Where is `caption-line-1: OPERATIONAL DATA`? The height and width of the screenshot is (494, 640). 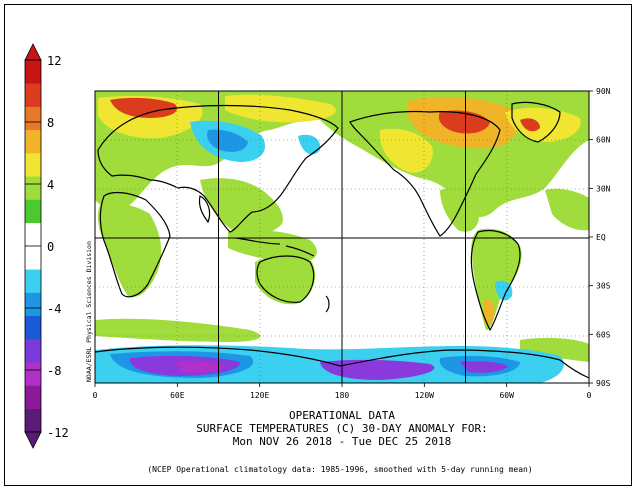 caption-line-1: OPERATIONAL DATA is located at coordinates (342, 415).